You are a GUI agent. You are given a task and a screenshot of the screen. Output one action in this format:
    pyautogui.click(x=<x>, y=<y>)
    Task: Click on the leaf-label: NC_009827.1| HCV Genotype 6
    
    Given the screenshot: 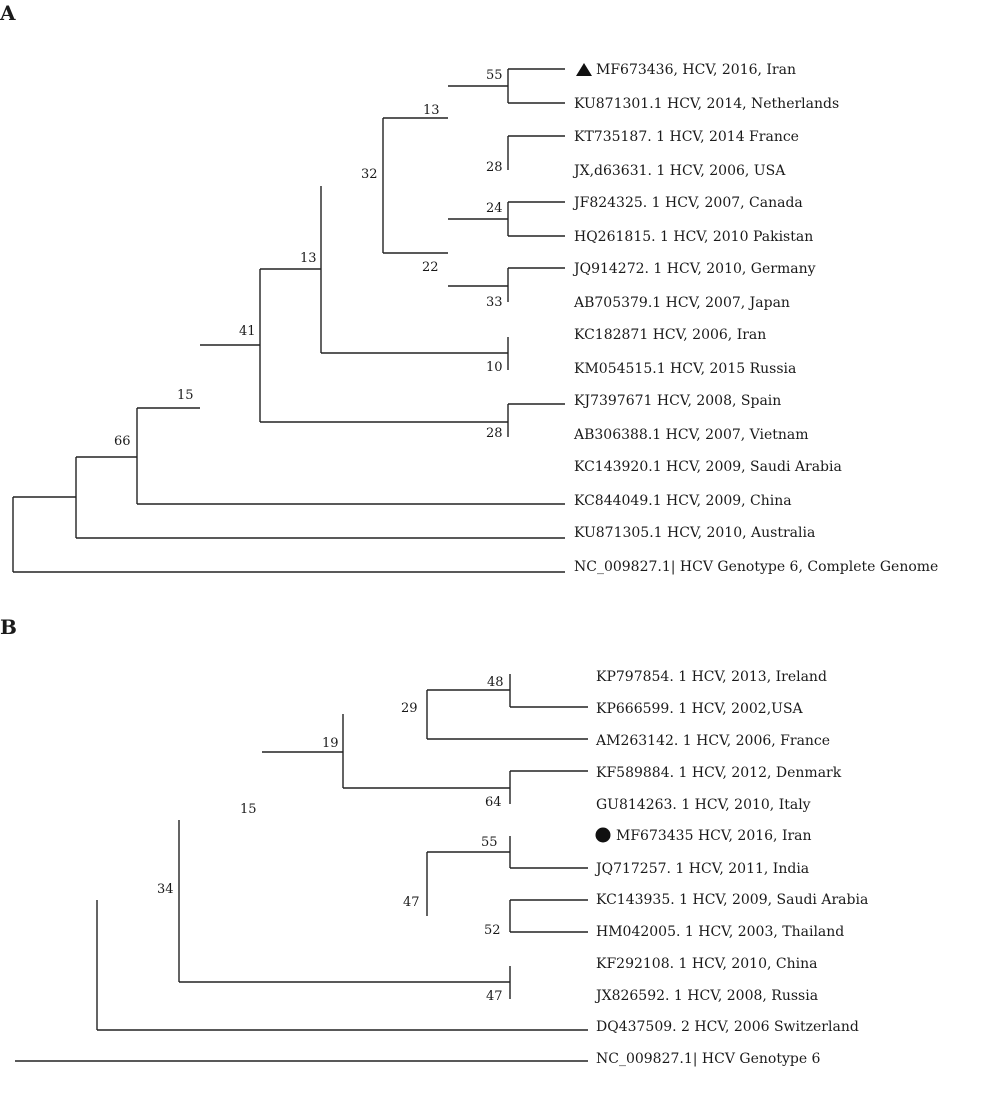 What is the action you would take?
    pyautogui.click(x=708, y=1059)
    